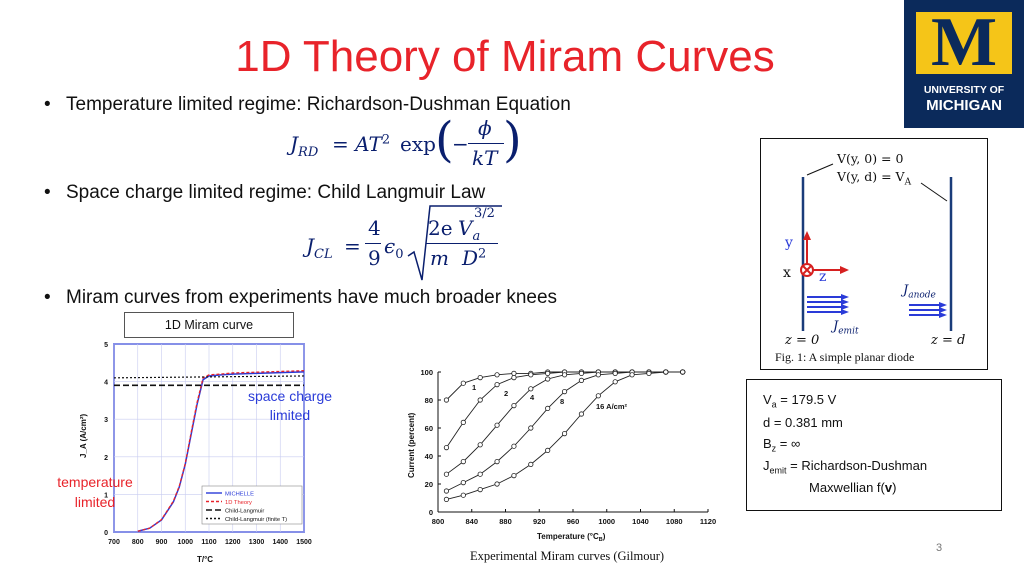 The width and height of the screenshot is (1024, 576). What do you see at coordinates (567, 556) in the screenshot?
I see `experimental-caption: Experimental Miram curves (Gilmour)` at bounding box center [567, 556].